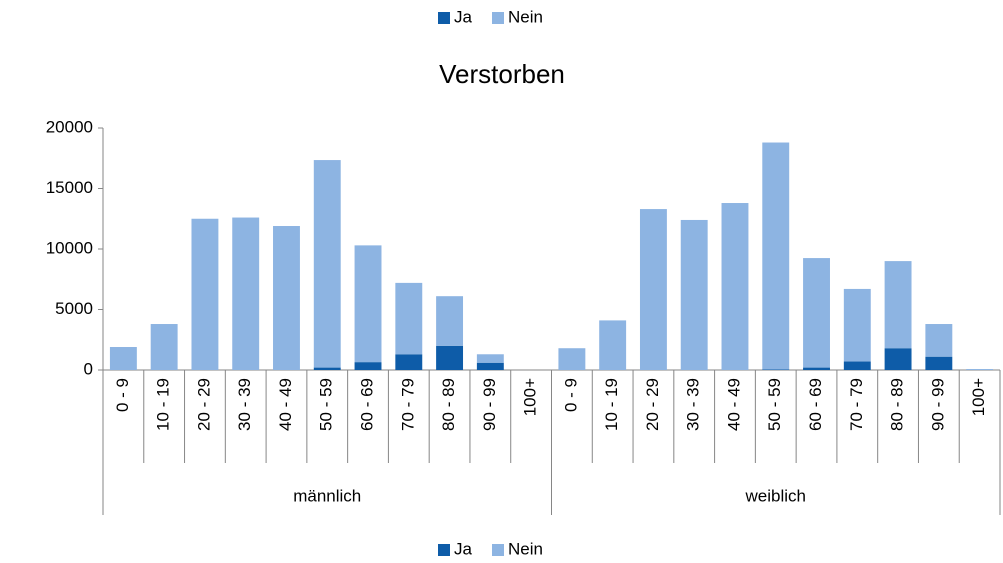 The width and height of the screenshot is (1003, 563). Describe the element at coordinates (69, 247) in the screenshot. I see `y-tick-label: 10000` at that location.